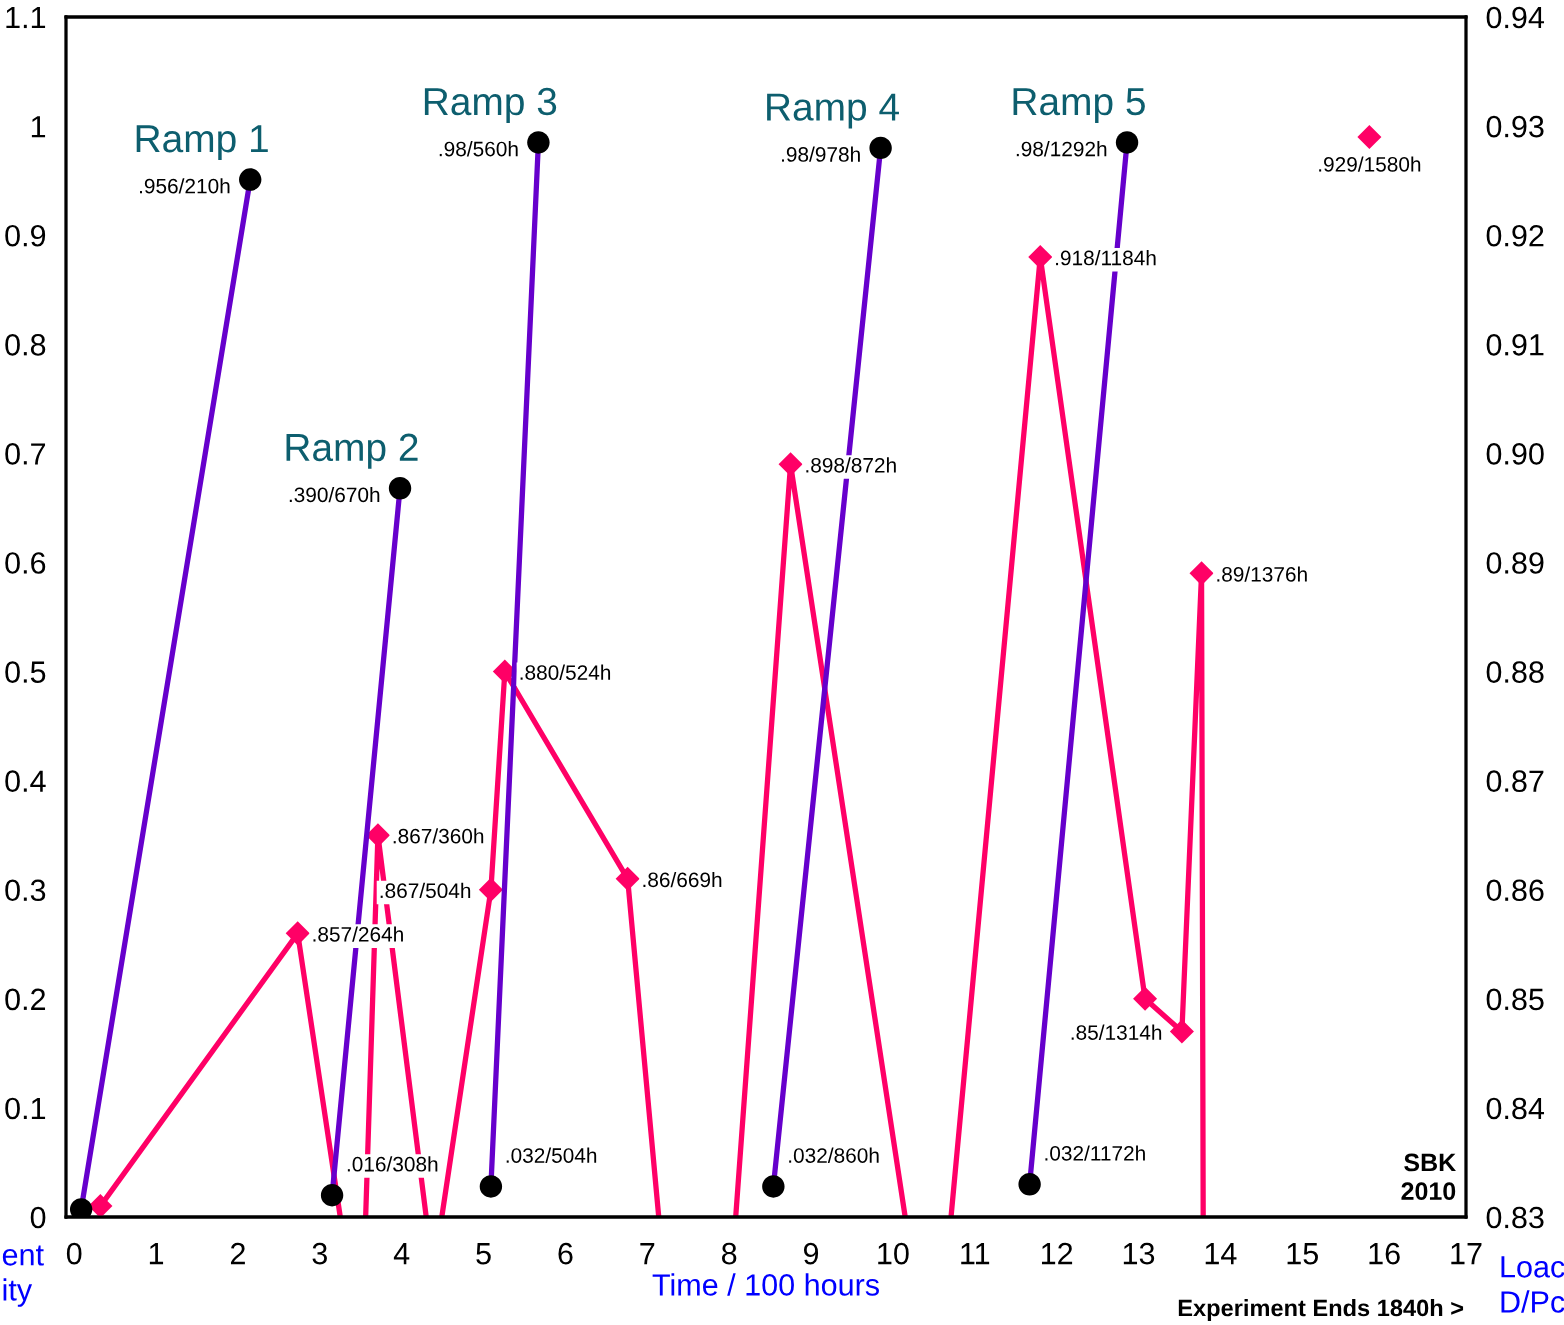 This screenshot has height=1325, width=1564. I want to click on y-axis-title: ent ity, so click(23, 1276).